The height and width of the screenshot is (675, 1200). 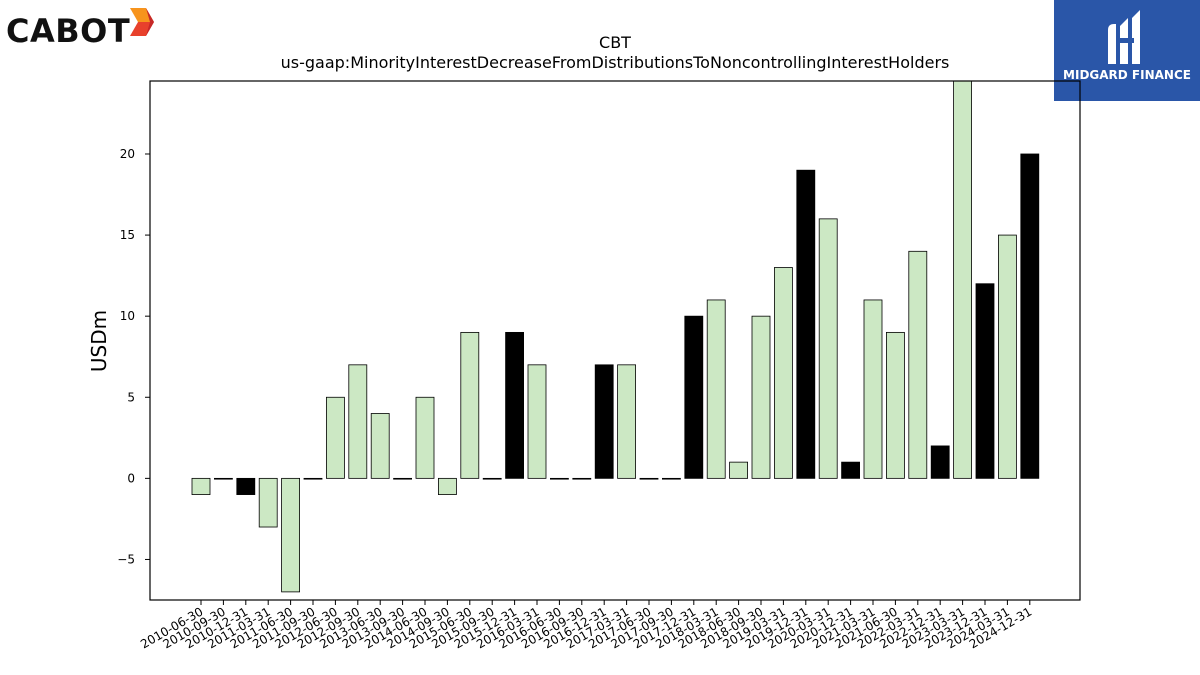 What do you see at coordinates (99, 341) in the screenshot?
I see `y-axis-label: USDm` at bounding box center [99, 341].